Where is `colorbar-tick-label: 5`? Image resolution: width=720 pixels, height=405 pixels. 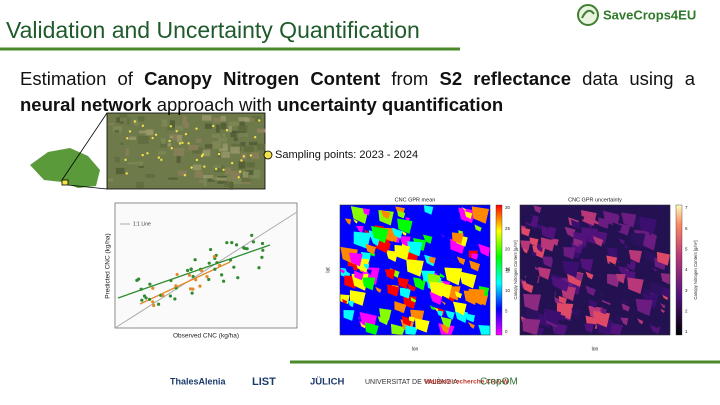
colorbar-tick-label: 5 is located at coordinates (506, 311).